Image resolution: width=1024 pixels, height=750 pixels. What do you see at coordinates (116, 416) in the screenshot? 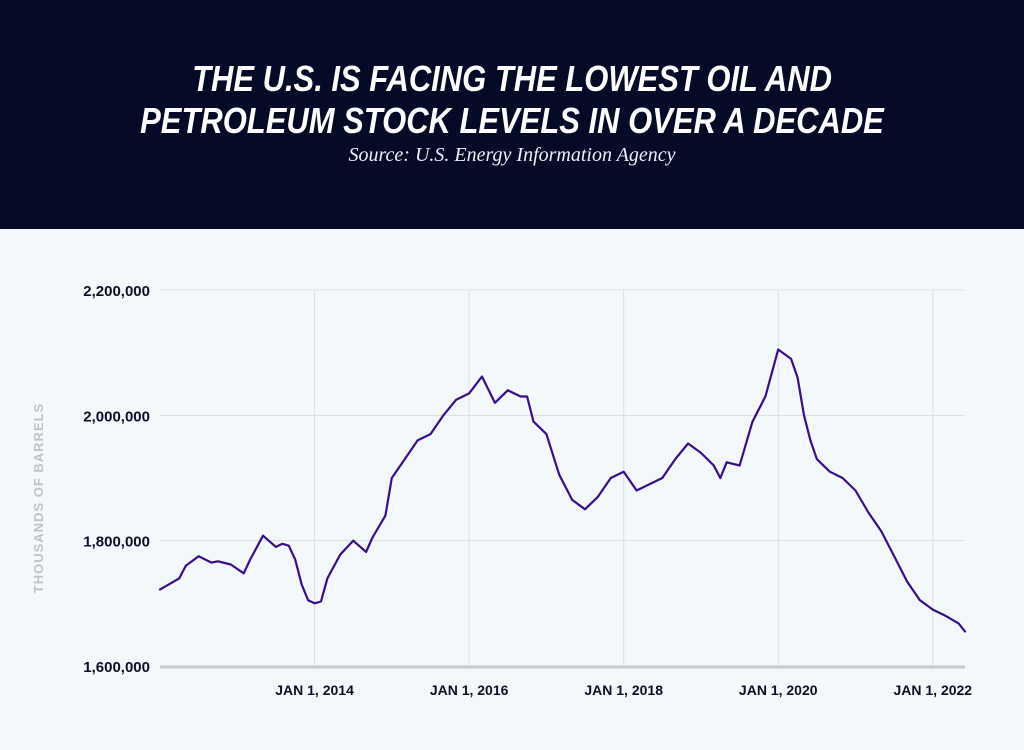
I see `y-tick-label: 2,000,000` at bounding box center [116, 416].